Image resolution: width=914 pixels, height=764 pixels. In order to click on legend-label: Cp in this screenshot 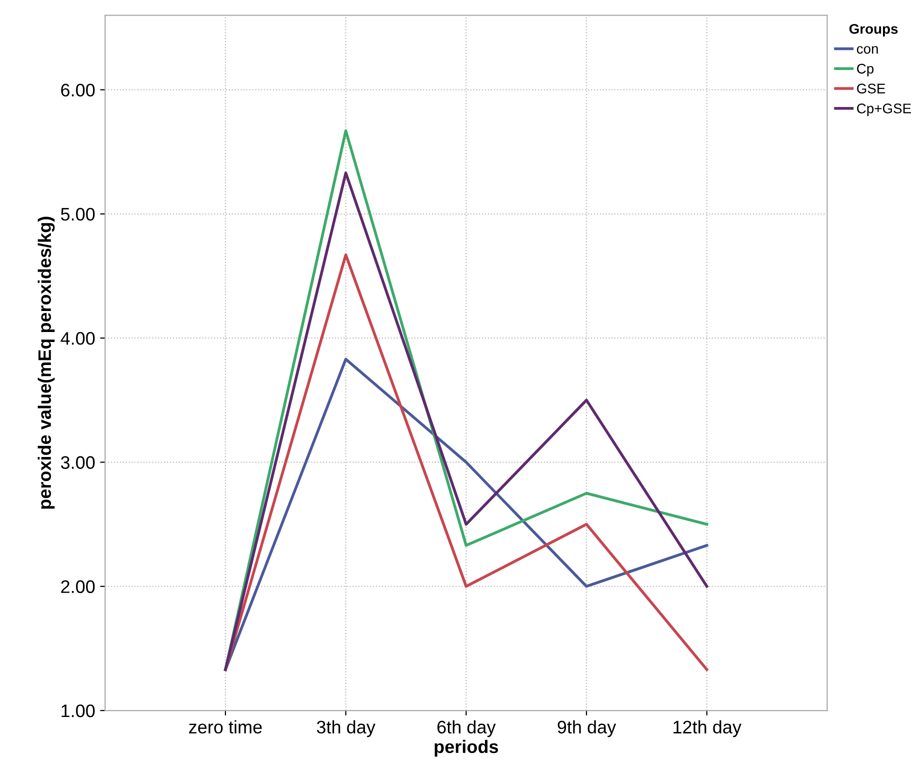, I will do `click(865, 70)`.